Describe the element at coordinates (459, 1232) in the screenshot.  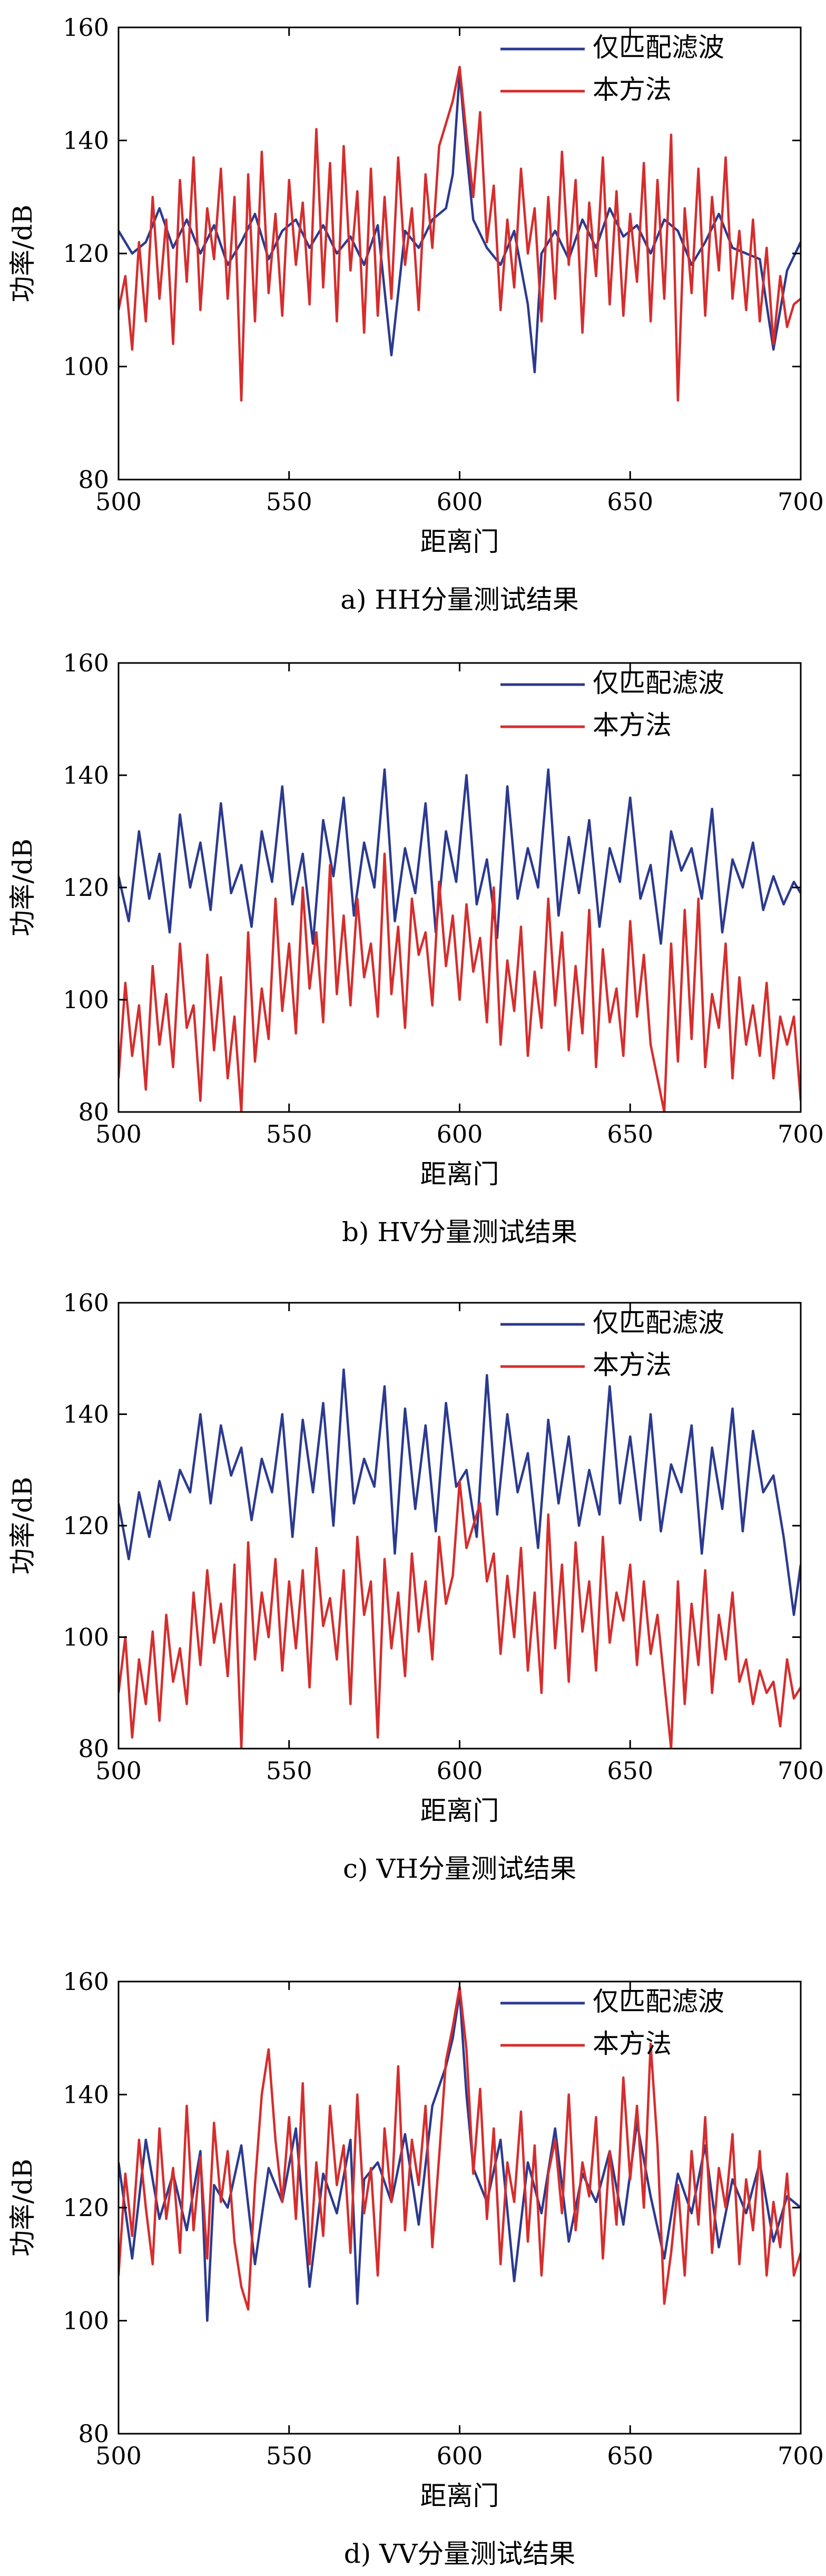
I see `panel-caption: b) HV分量测试结果` at that location.